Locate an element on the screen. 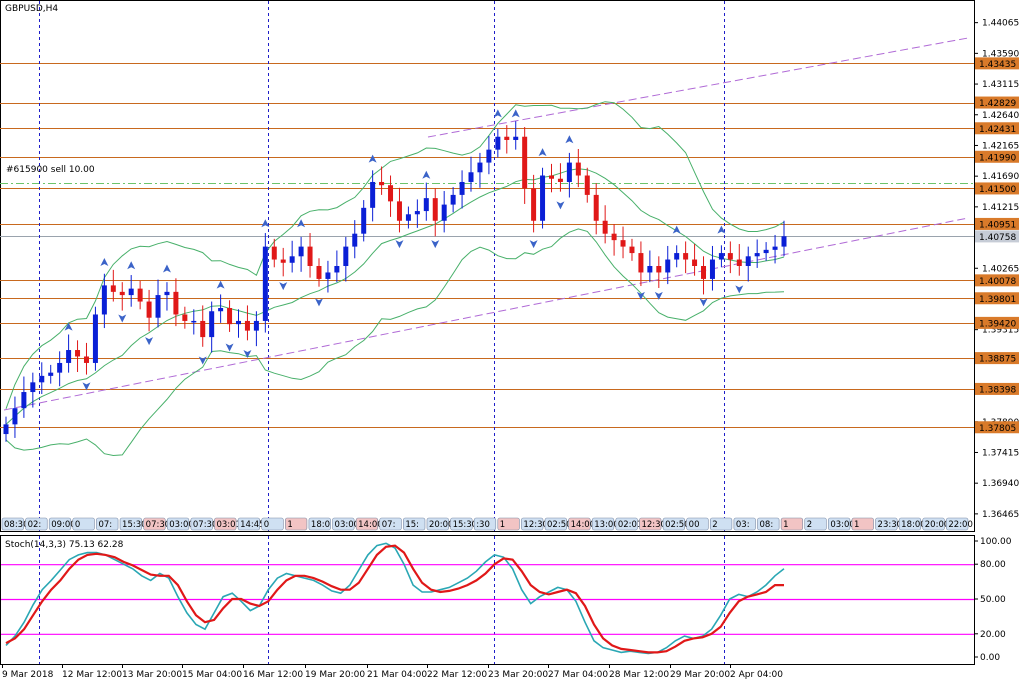  price-level-tag-label: 1.37805 is located at coordinates (997, 429).